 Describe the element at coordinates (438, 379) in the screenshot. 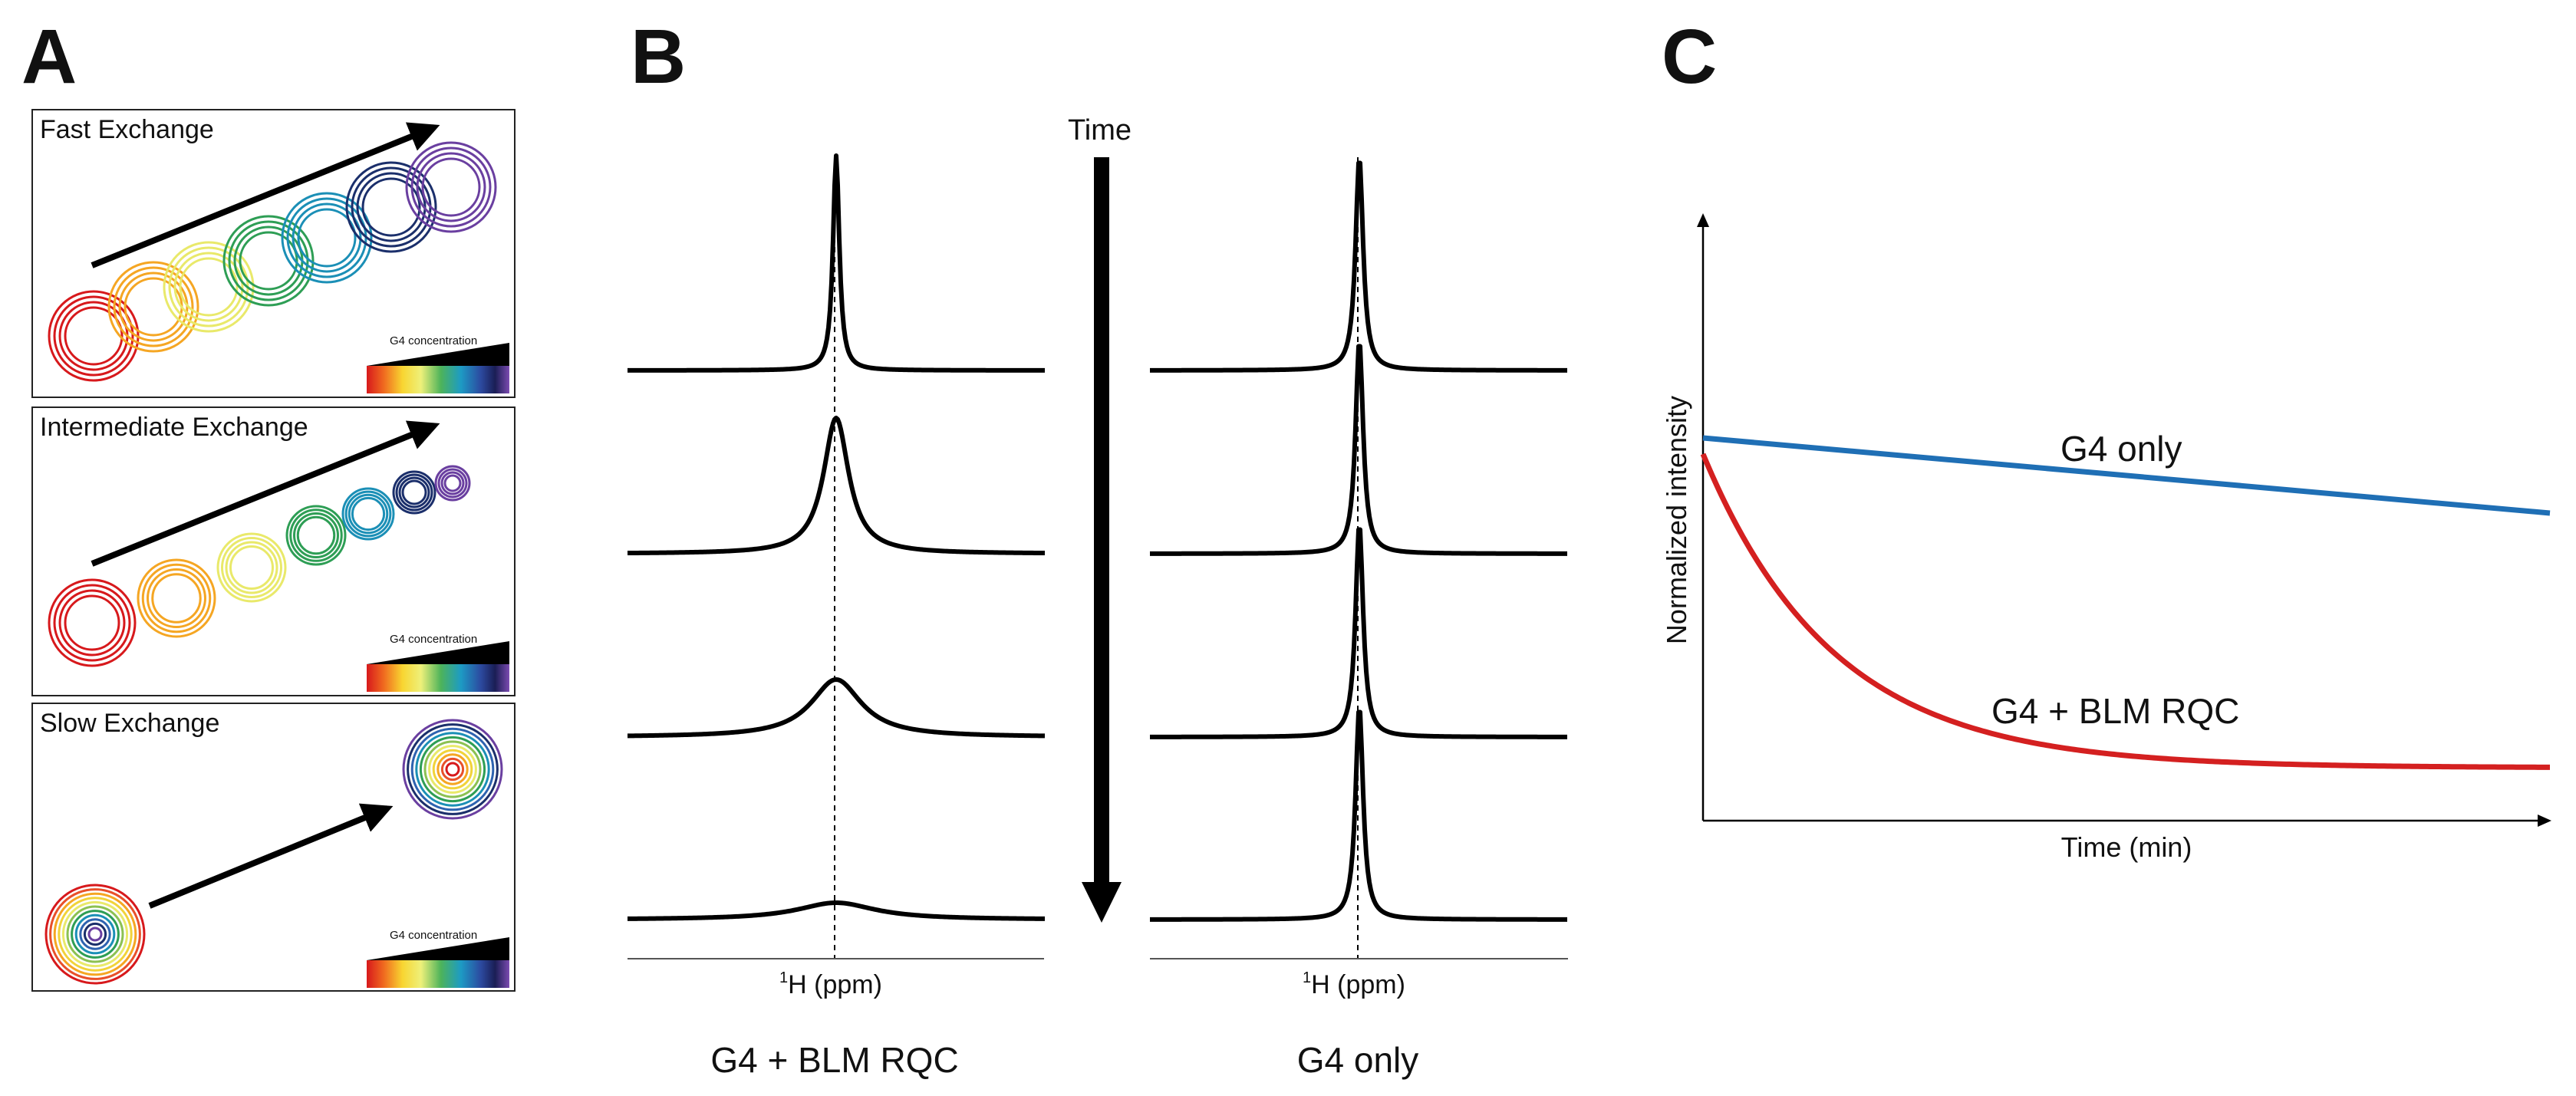

I see `fast-legend-colorbar` at that location.